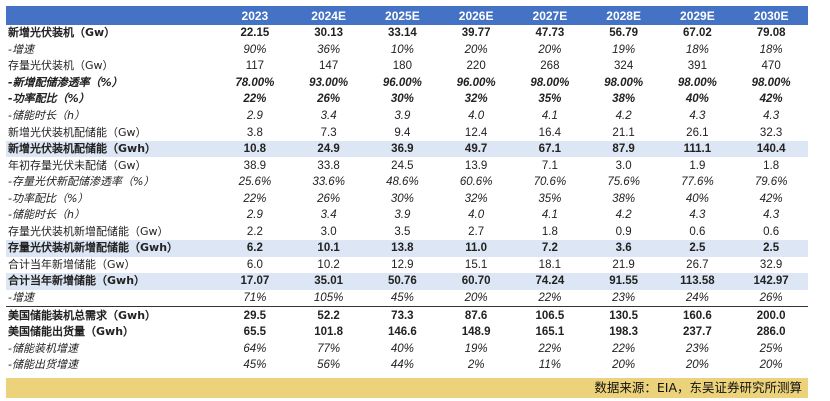 This screenshot has width=830, height=401. What do you see at coordinates (329, 348) in the screenshot?
I see `table-cell: 77%` at bounding box center [329, 348].